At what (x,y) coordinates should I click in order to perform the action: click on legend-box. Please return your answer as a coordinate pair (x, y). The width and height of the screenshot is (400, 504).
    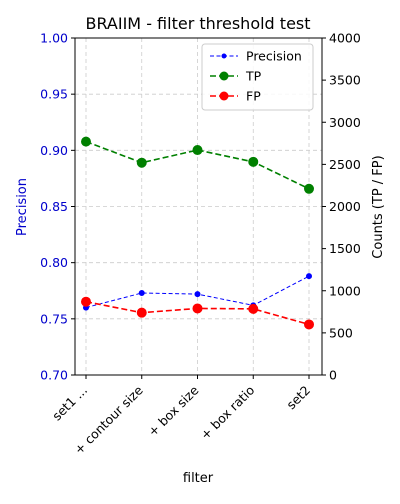
    Looking at the image, I should click on (257, 77).